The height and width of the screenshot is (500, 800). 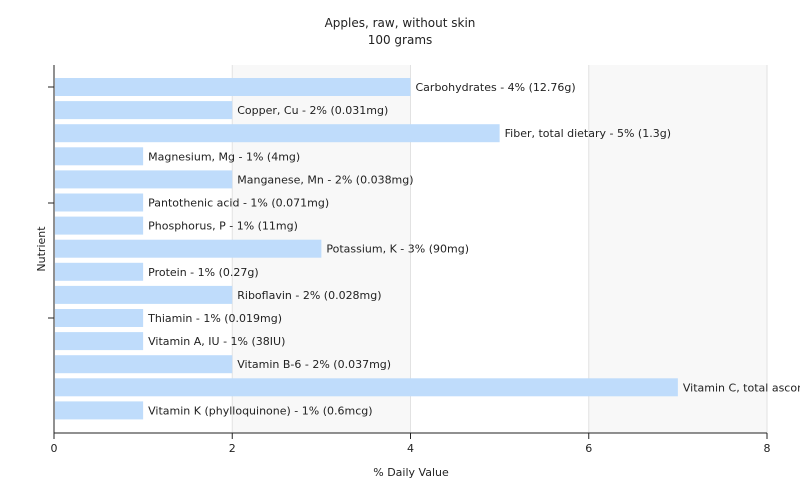 What do you see at coordinates (203, 272) in the screenshot?
I see `bar-label: Protein - 1% (0.27g)` at bounding box center [203, 272].